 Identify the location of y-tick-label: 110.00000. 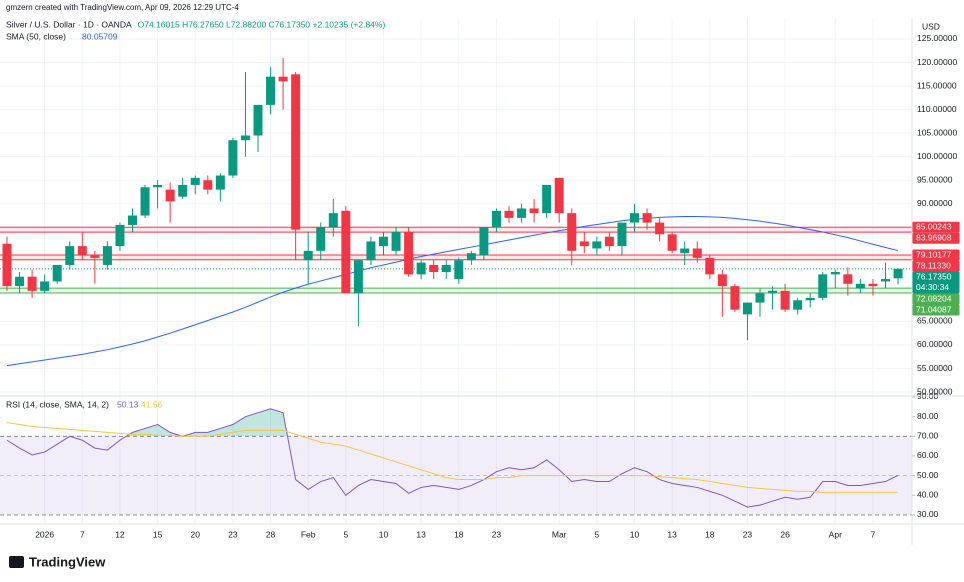
(937, 109).